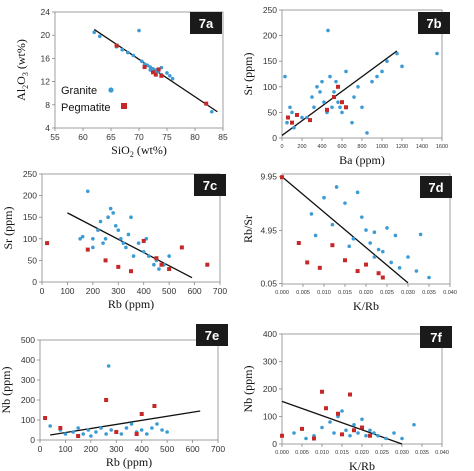  Describe the element at coordinates (324, 293) in the screenshot. I see `x-tick-label: 0.010` at that location.